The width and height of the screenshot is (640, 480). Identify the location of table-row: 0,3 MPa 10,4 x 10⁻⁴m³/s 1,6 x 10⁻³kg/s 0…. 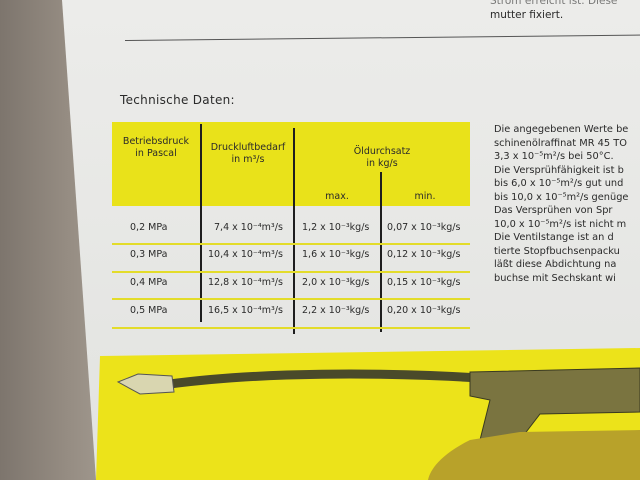
(291, 254).